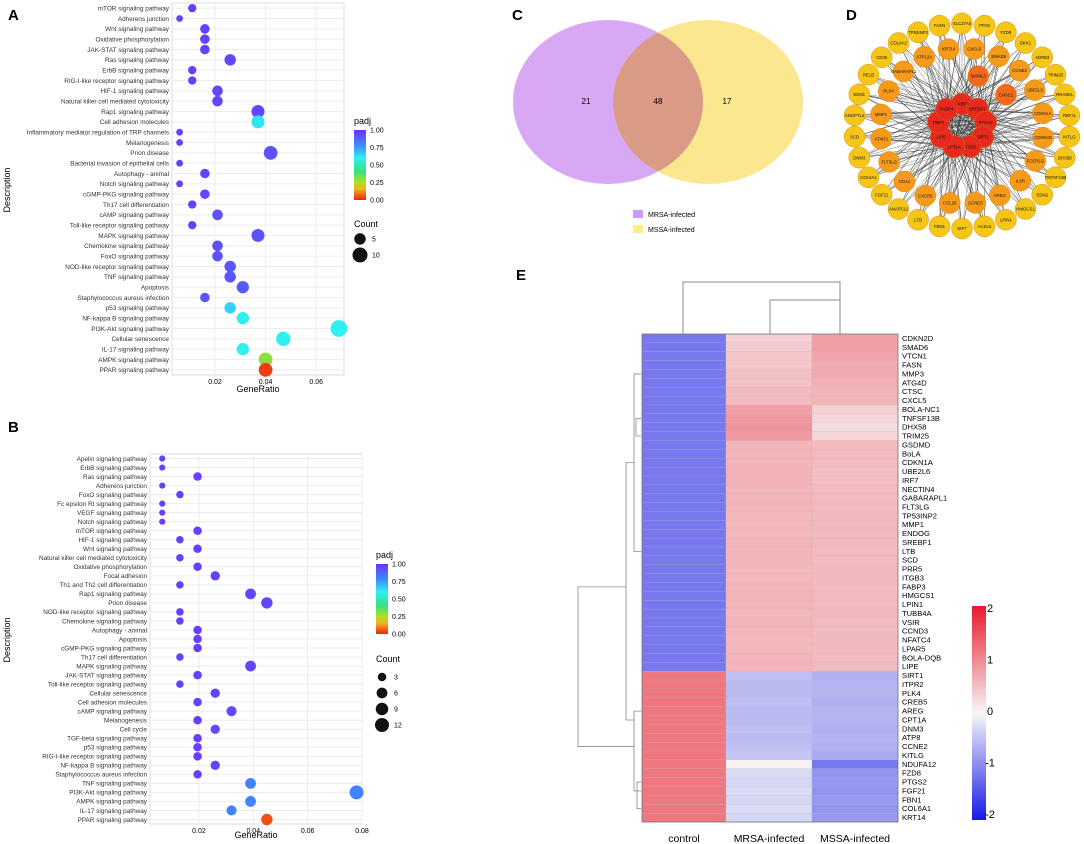 Image resolution: width=1084 pixels, height=844 pixels. Describe the element at coordinates (919, 764) in the screenshot. I see `heatmap-row-label: NDUFA12` at that location.